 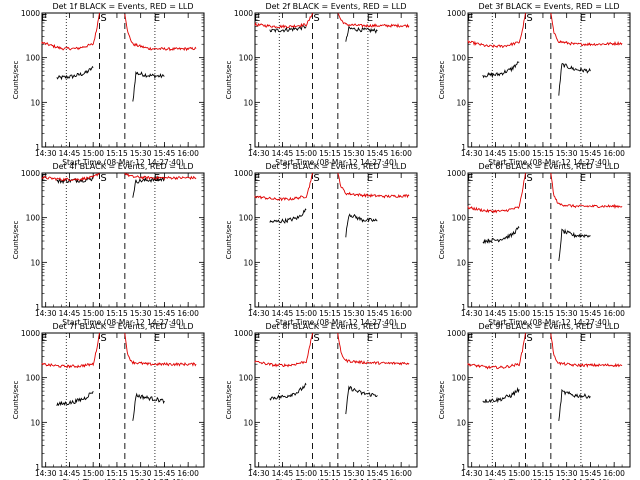 What do you see at coordinates (548, 6) in the screenshot?
I see `chart-title: Det 3f BLACK = Events, RED = LLD` at bounding box center [548, 6].